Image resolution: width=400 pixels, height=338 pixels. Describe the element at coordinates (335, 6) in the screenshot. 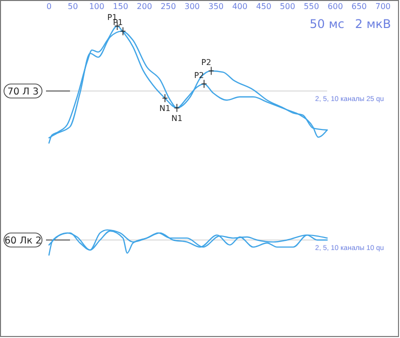

I see `x-tick-label: 600` at that location.